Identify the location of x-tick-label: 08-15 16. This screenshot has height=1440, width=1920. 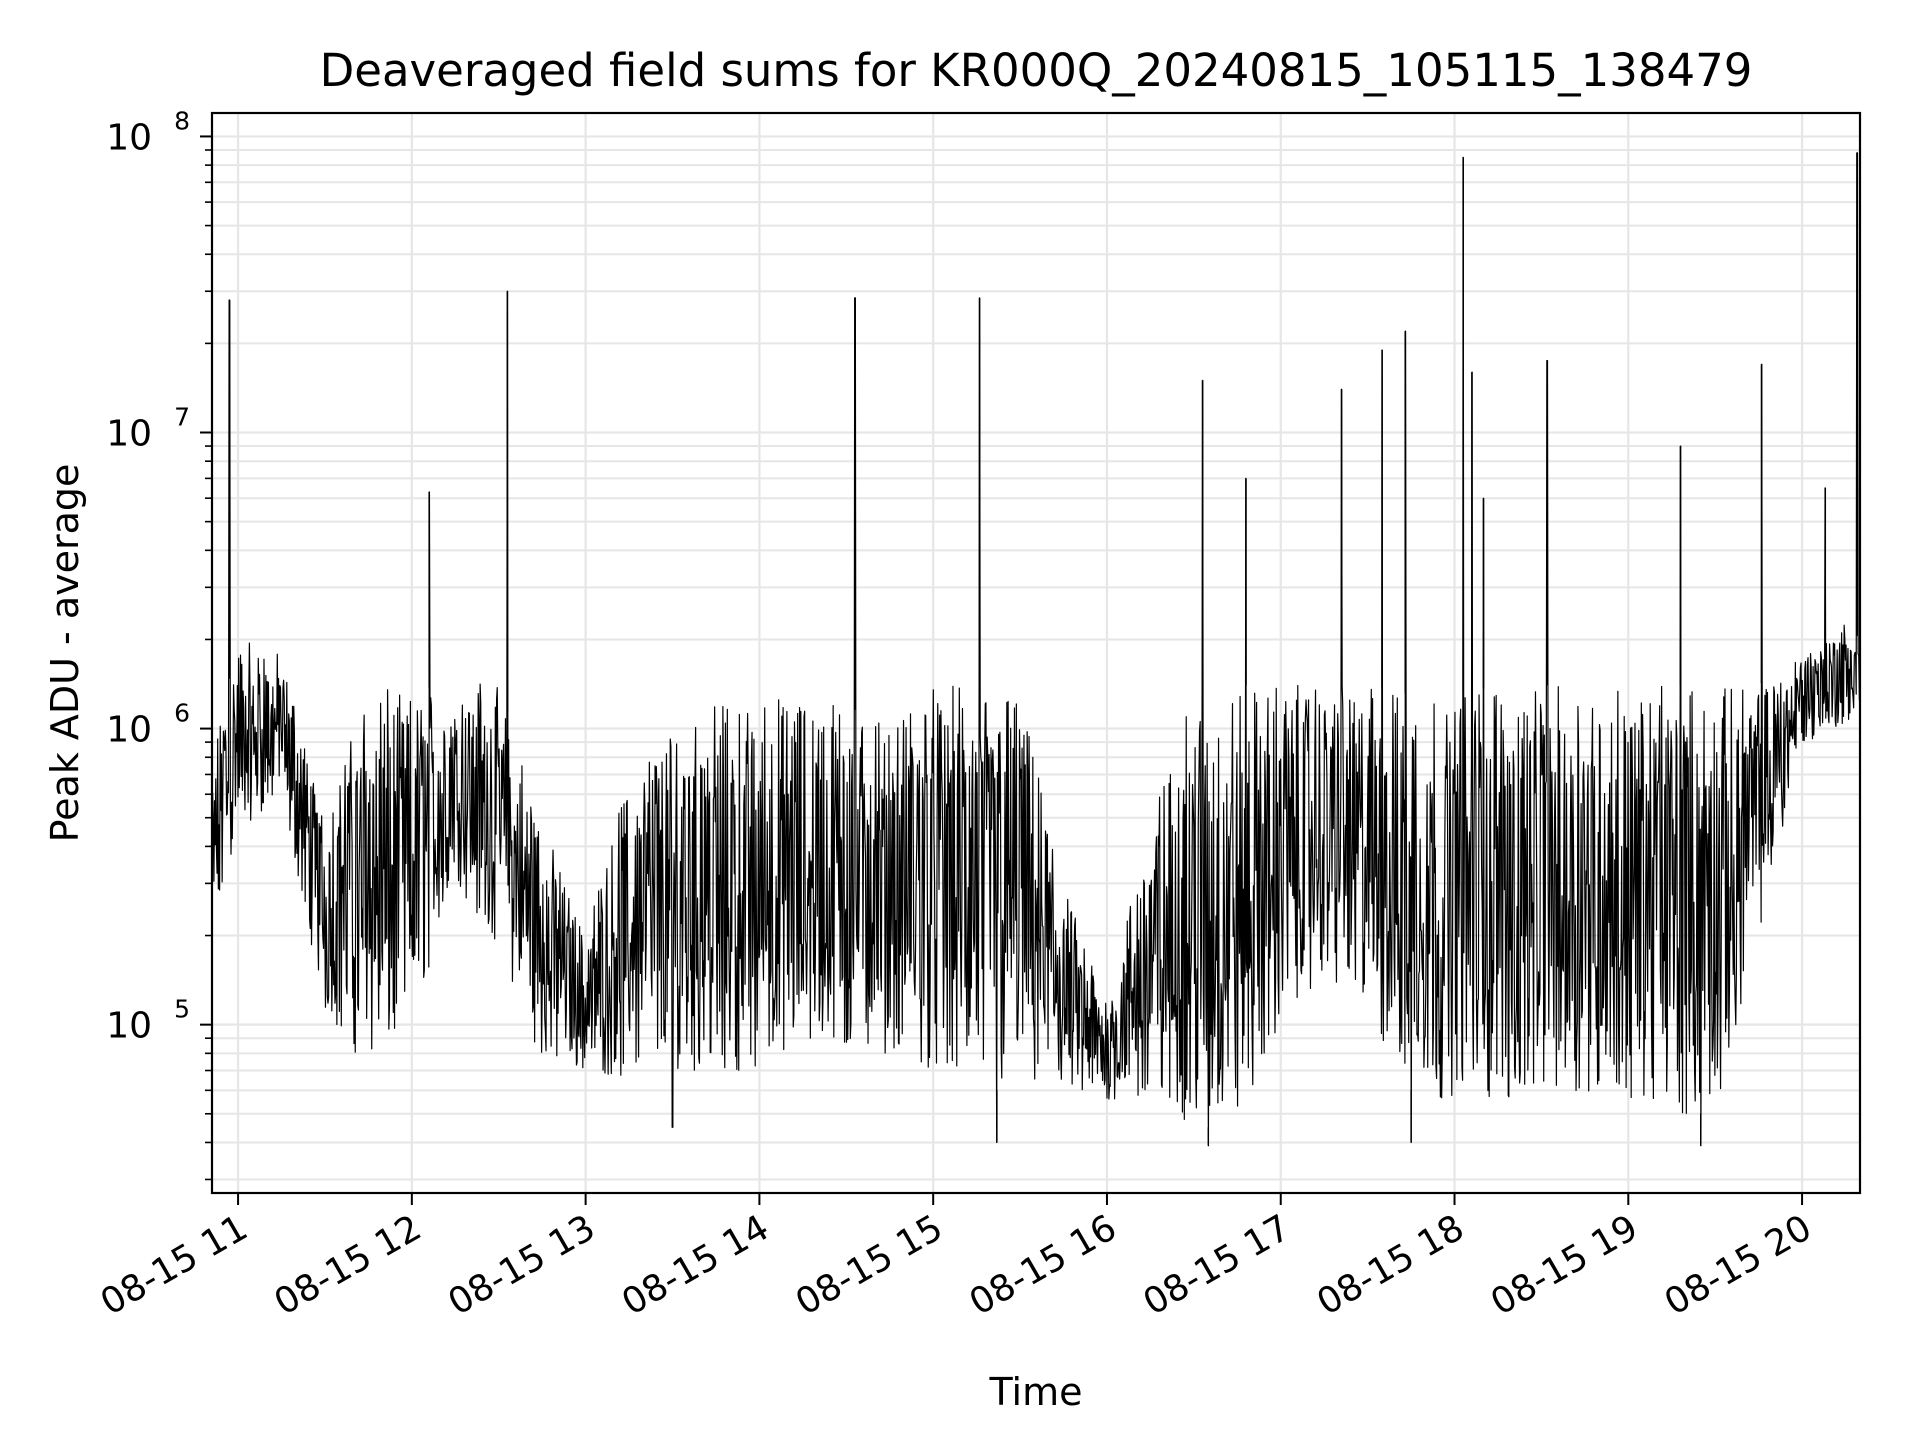
(1043, 1265).